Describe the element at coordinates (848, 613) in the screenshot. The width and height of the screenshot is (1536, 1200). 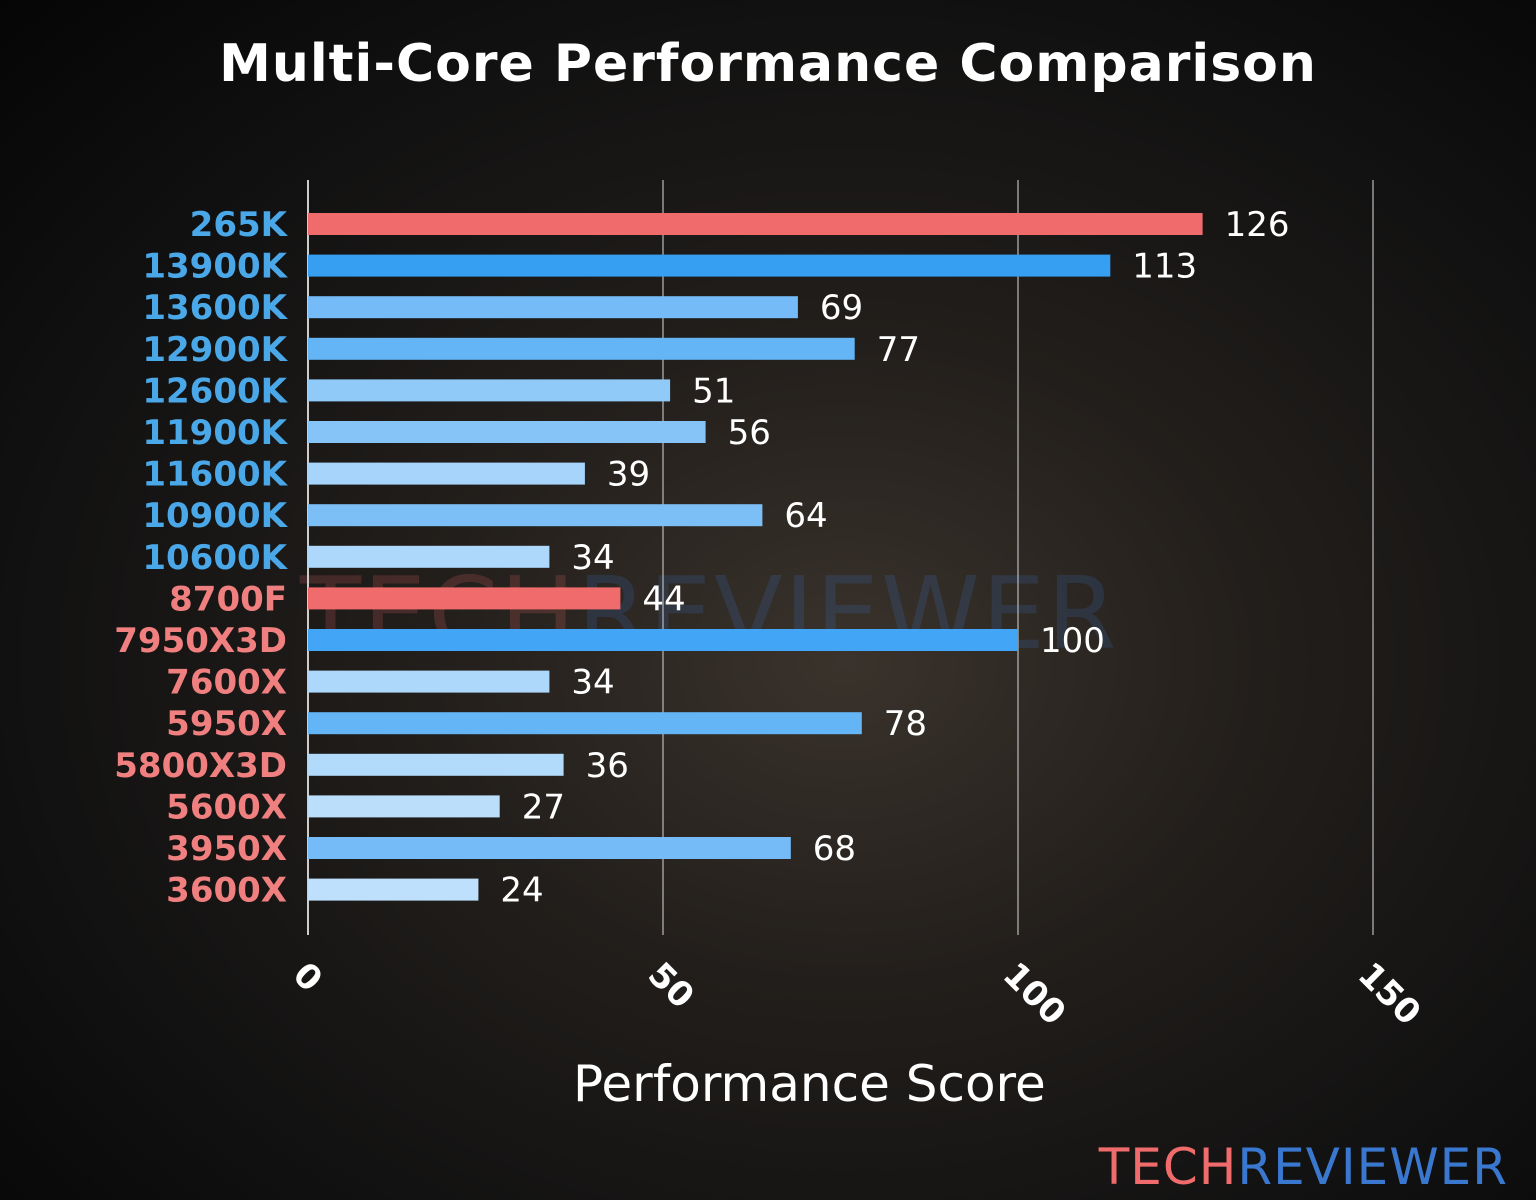
I see `watermark-part2: REVIEWER` at that location.